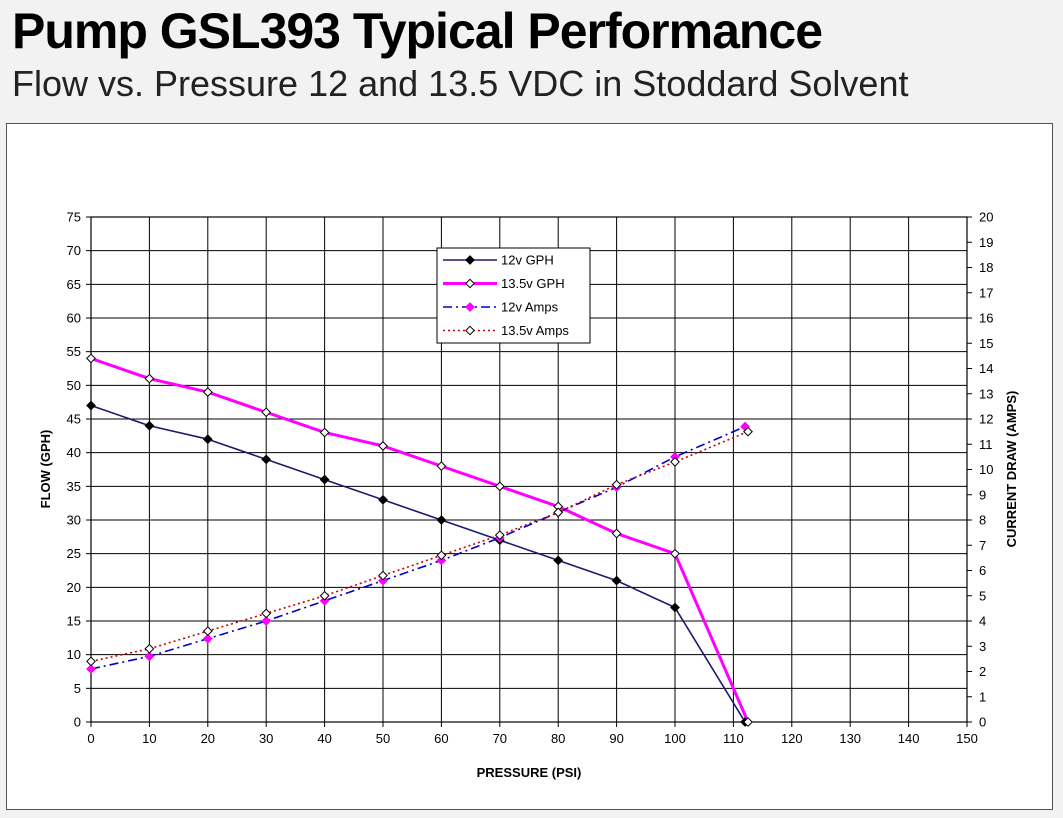 This screenshot has height=818, width=1063. I want to click on y2-tick-label: 5, so click(982, 595).